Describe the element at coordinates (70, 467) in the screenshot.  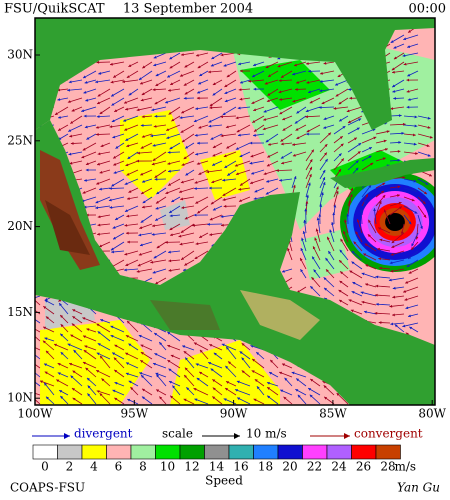
I see `colorbar-tick: 2` at that location.